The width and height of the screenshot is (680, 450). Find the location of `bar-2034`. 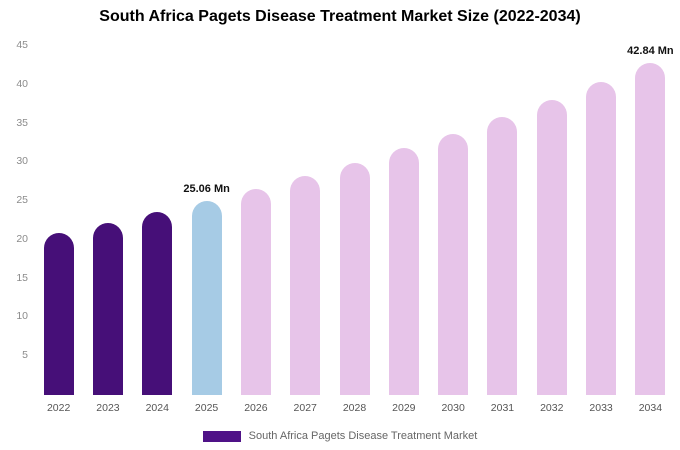

bar-2034 is located at coordinates (650, 228).